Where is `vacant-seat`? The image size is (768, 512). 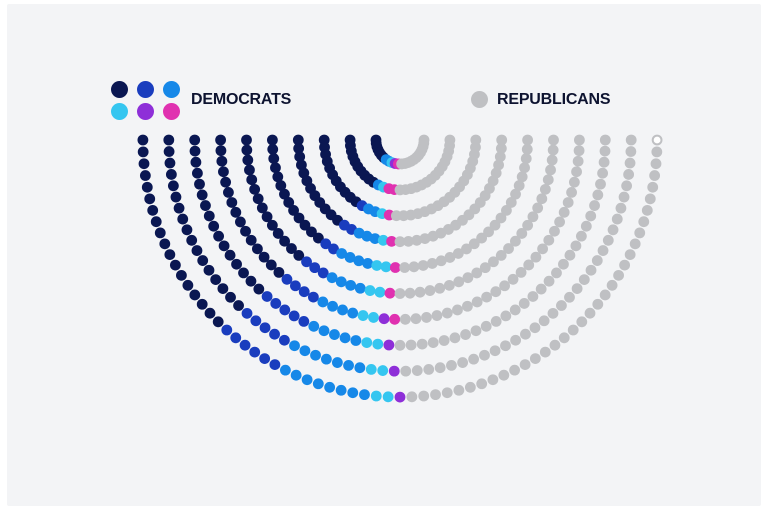 vacant-seat is located at coordinates (657, 140).